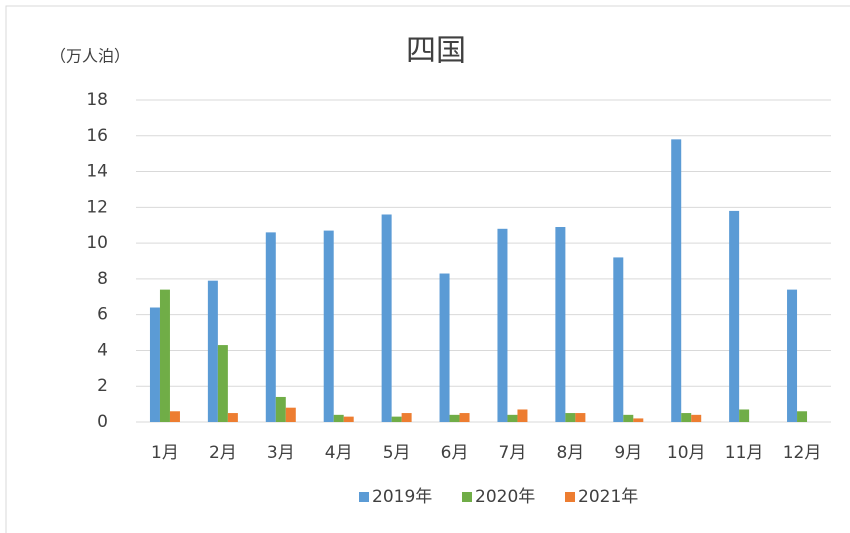 The width and height of the screenshot is (850, 533). Describe the element at coordinates (628, 453) in the screenshot. I see `x-tick-label: 9月` at that location.